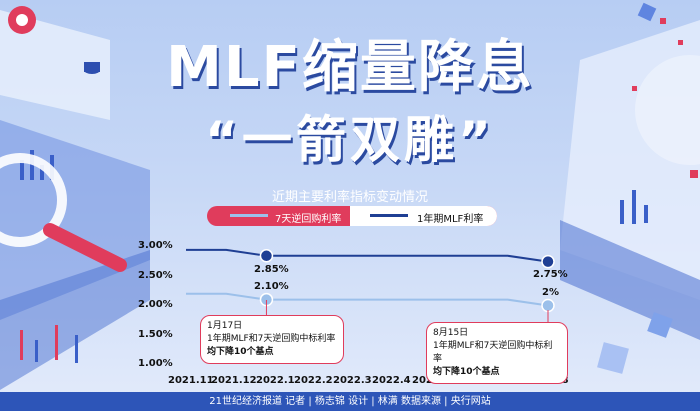 Image resolution: width=700 pixels, height=411 pixels. What do you see at coordinates (234, 380) in the screenshot?
I see `x-tick-label: 2021.12` at bounding box center [234, 380].